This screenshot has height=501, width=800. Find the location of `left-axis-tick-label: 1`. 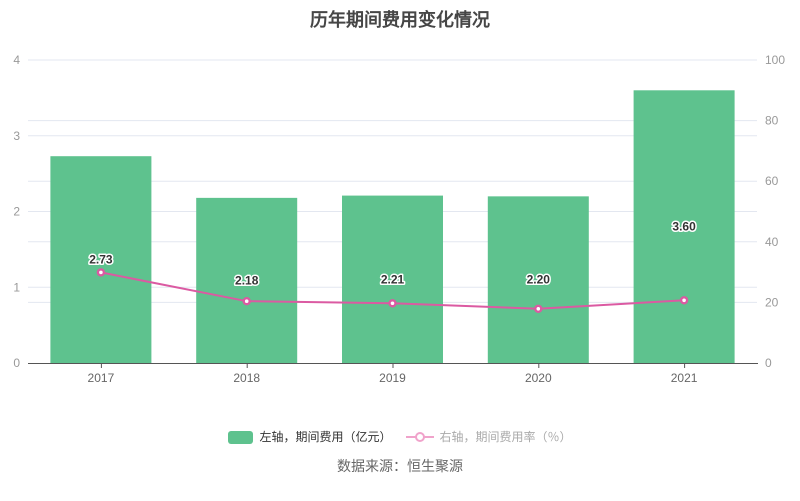

left-axis-tick-label: 1 is located at coordinates (16, 287).